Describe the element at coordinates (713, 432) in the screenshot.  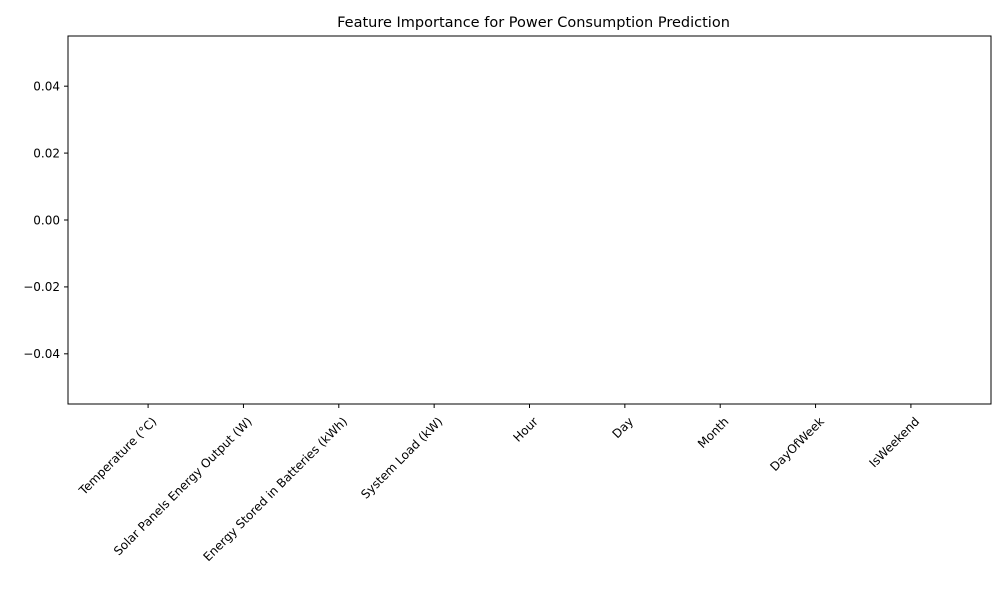
I see `x-tick-label: Month` at that location.